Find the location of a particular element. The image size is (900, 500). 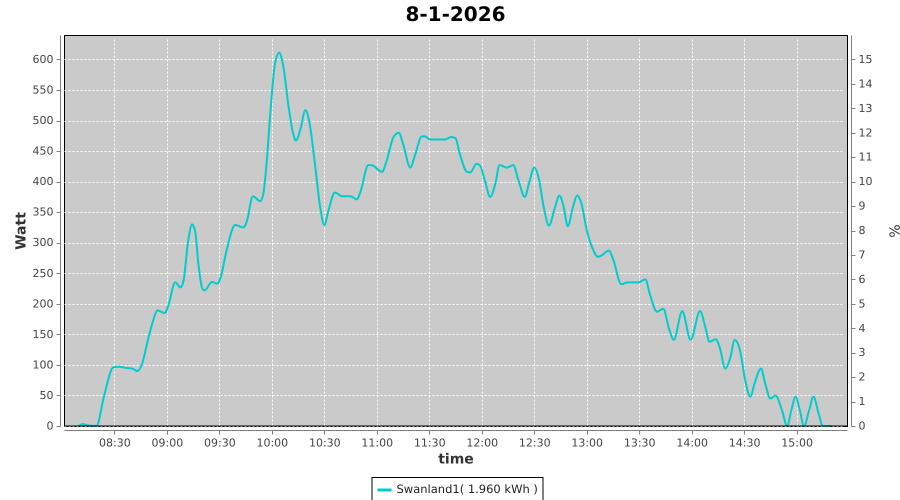

x-tick-label: 10:00 is located at coordinates (272, 443).